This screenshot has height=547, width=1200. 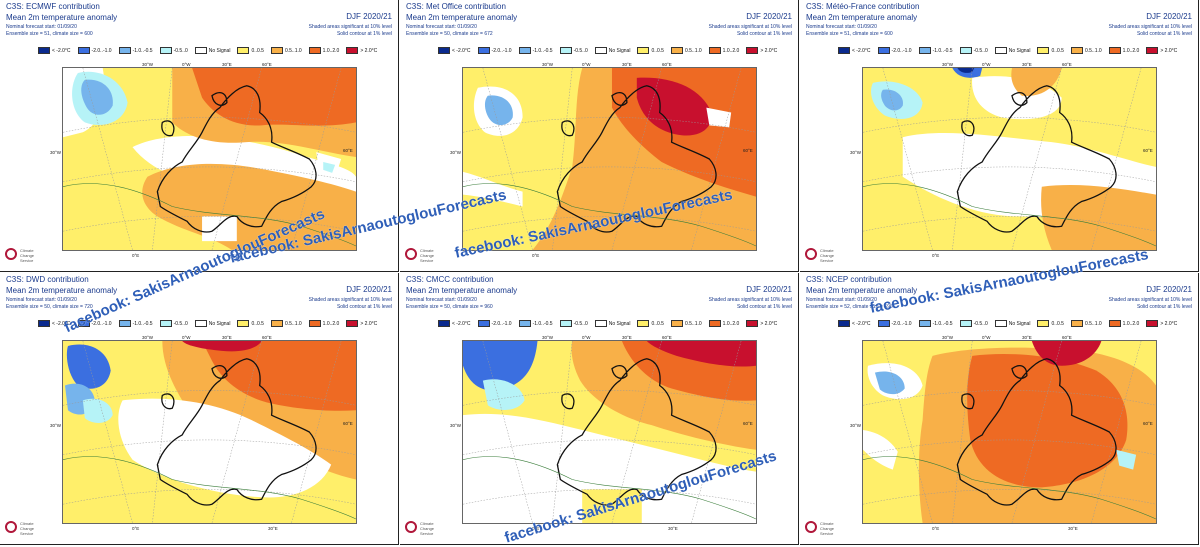 What do you see at coordinates (142, 50) in the screenshot?
I see `legend-label: -1.0..-0.5` at bounding box center [142, 50].